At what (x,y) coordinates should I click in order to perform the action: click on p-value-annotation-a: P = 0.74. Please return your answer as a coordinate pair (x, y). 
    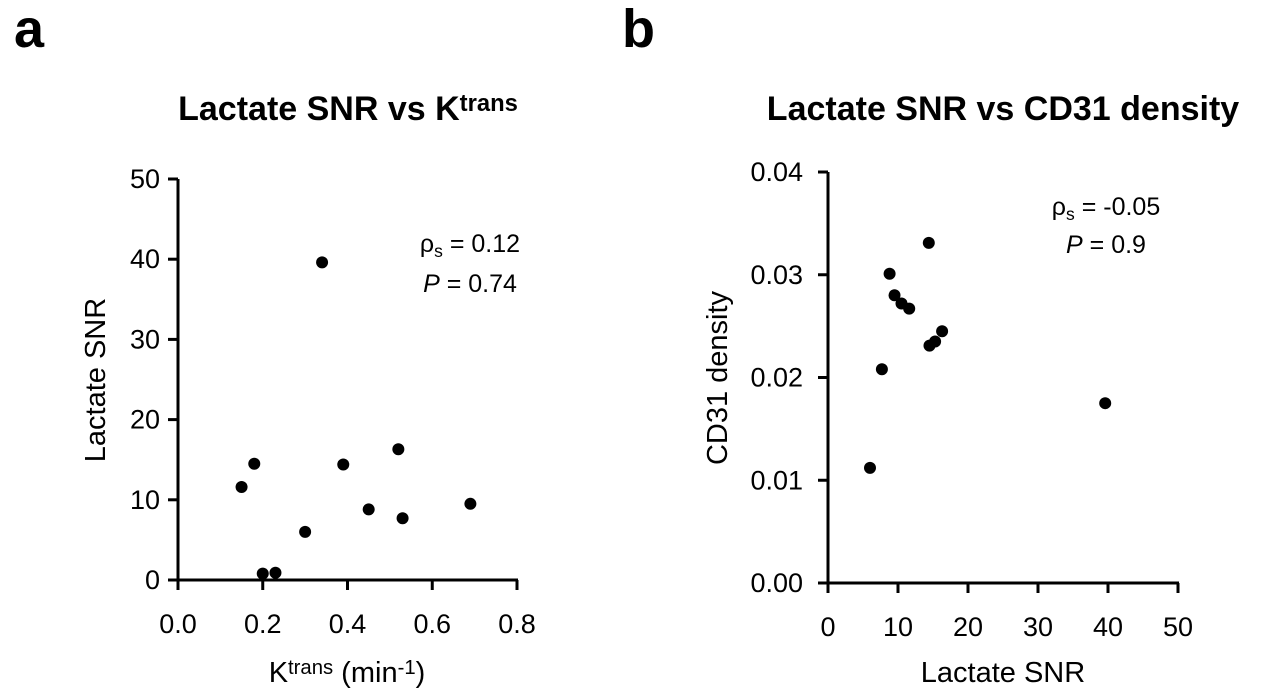
    Looking at the image, I should click on (470, 284).